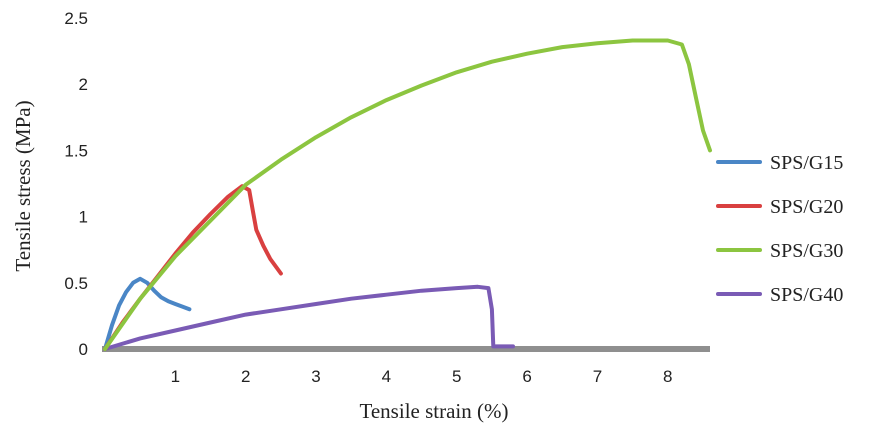 The image size is (870, 427). Describe the element at coordinates (315, 376) in the screenshot. I see `x-tick-label: 3` at that location.